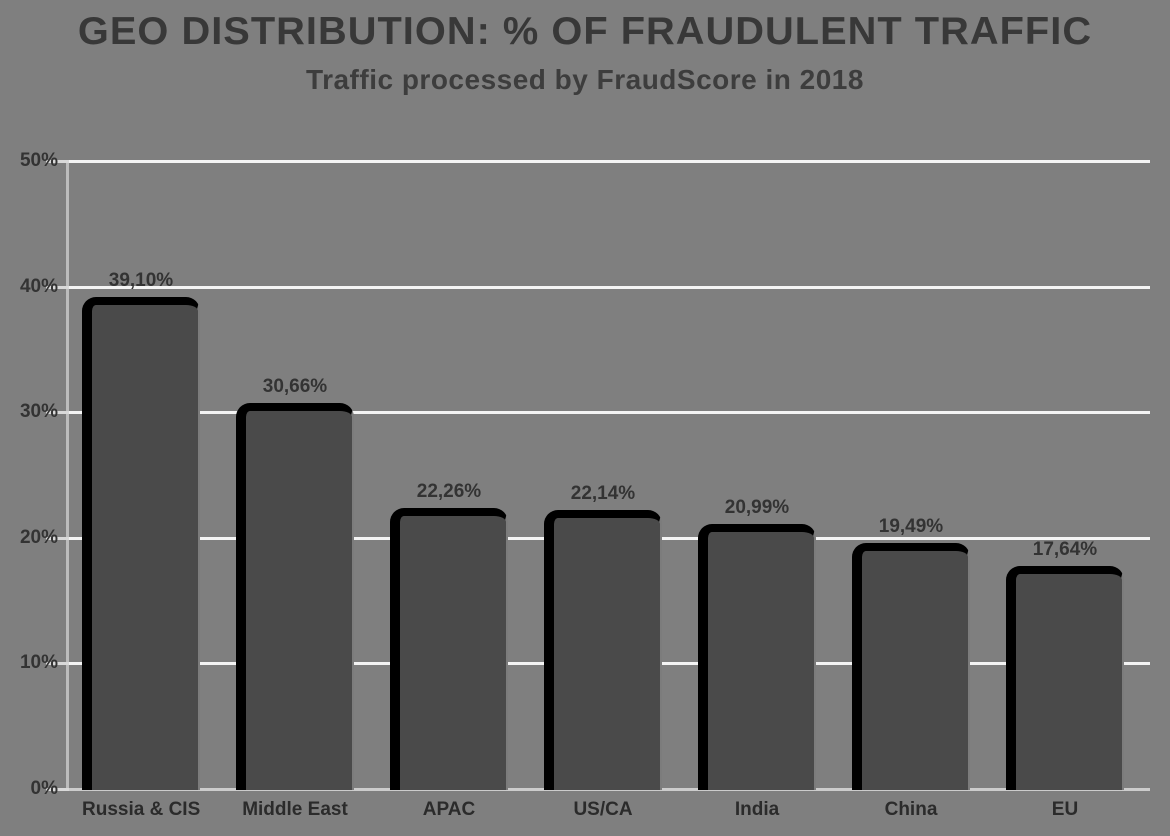 The height and width of the screenshot is (836, 1170). Describe the element at coordinates (44, 788) in the screenshot. I see `y-tick-label-0: 0%` at that location.